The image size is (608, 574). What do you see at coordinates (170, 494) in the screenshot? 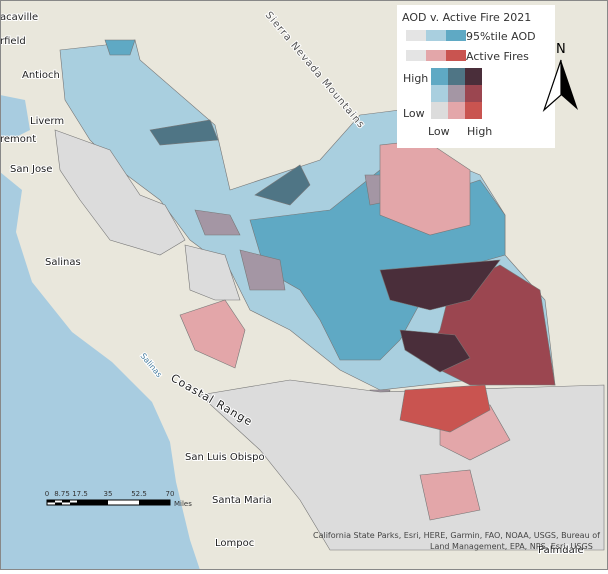
I see `scale-tick: 70` at bounding box center [170, 494].